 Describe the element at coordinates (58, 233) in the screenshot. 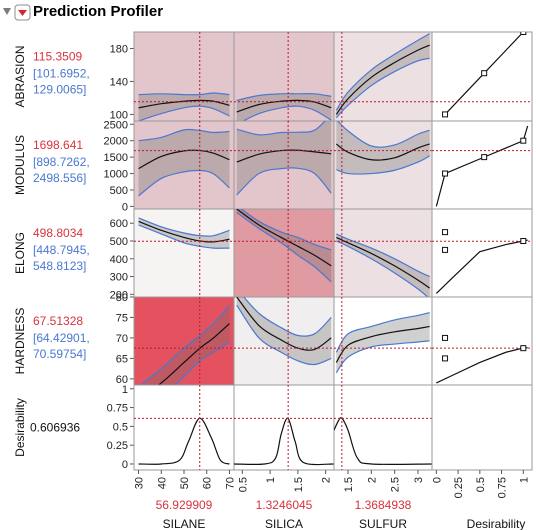

I see `response-current-value: 498.8034` at that location.